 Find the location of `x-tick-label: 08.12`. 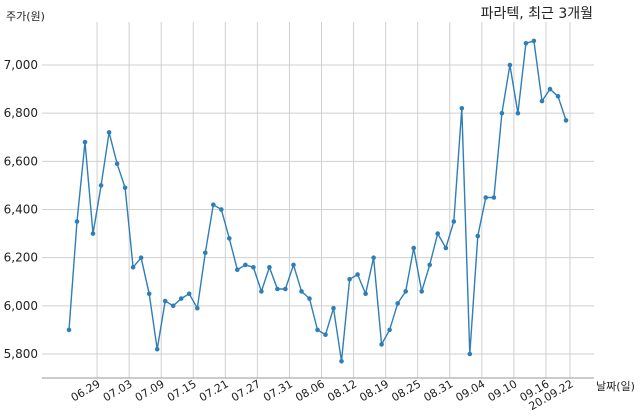

x-tick-label: 08.12 is located at coordinates (342, 390).